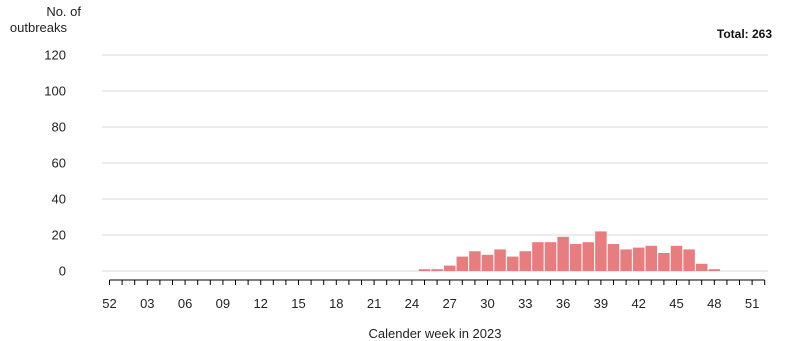 The width and height of the screenshot is (785, 341). Describe the element at coordinates (449, 303) in the screenshot. I see `x-tick-label: 27` at that location.